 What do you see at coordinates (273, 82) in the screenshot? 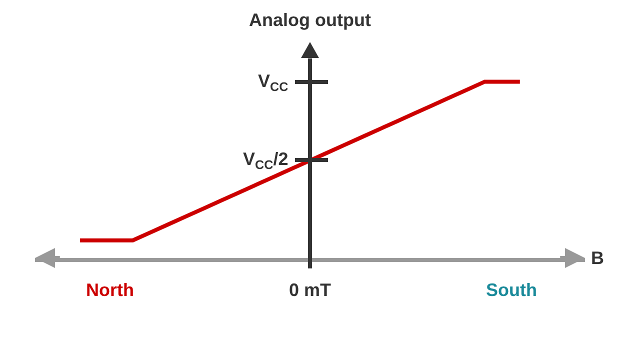
I see `annotation: V$_{CC}$` at bounding box center [273, 82].